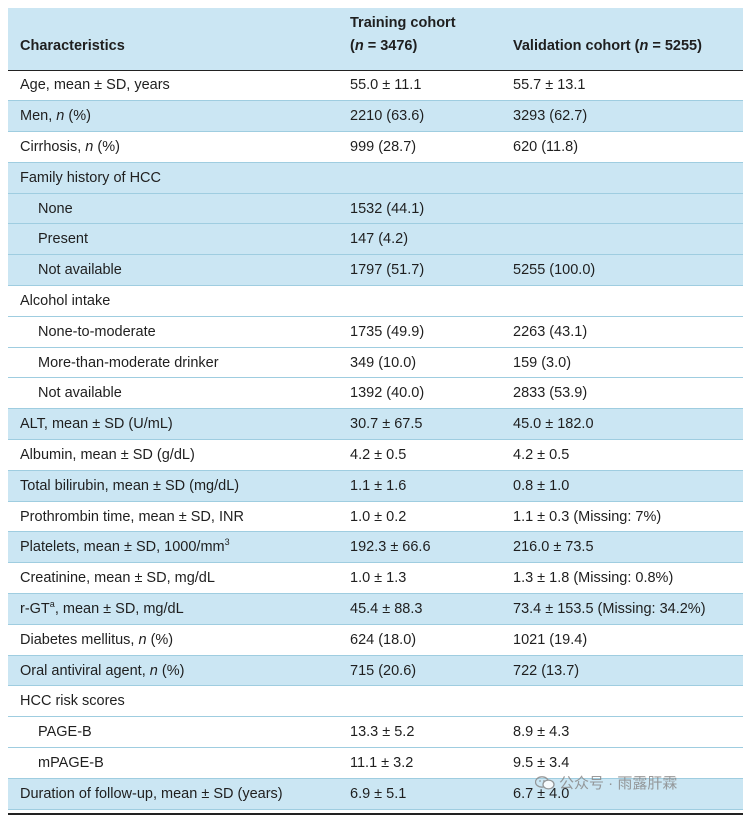  I want to click on training-value: 13.3 ± 5.2, so click(382, 732).